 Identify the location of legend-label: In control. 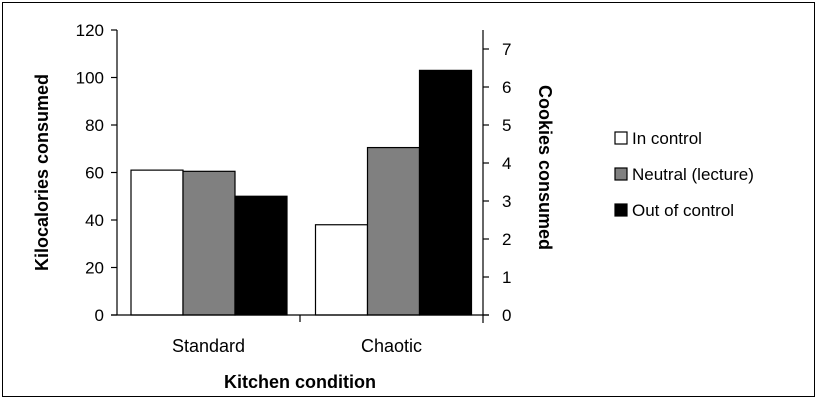
(667, 138).